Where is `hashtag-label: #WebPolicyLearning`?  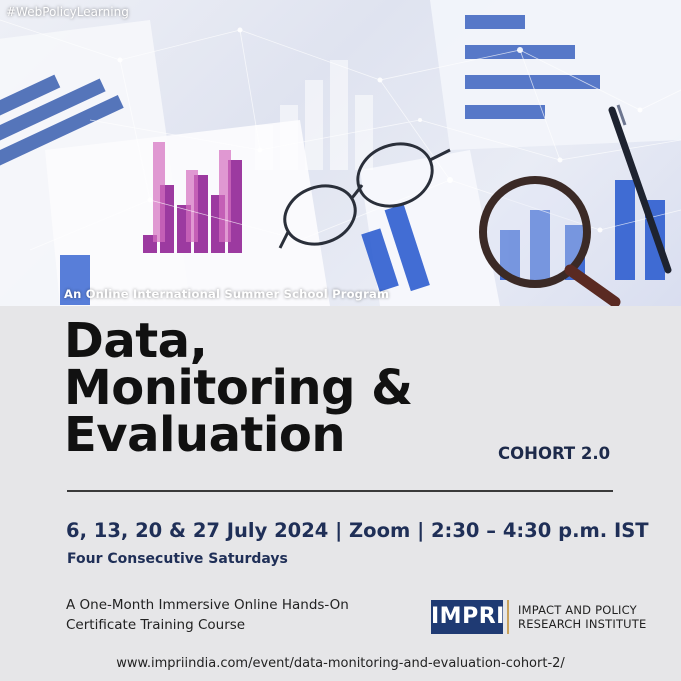
hashtag-label: #WebPolicyLearning is located at coordinates (67, 12).